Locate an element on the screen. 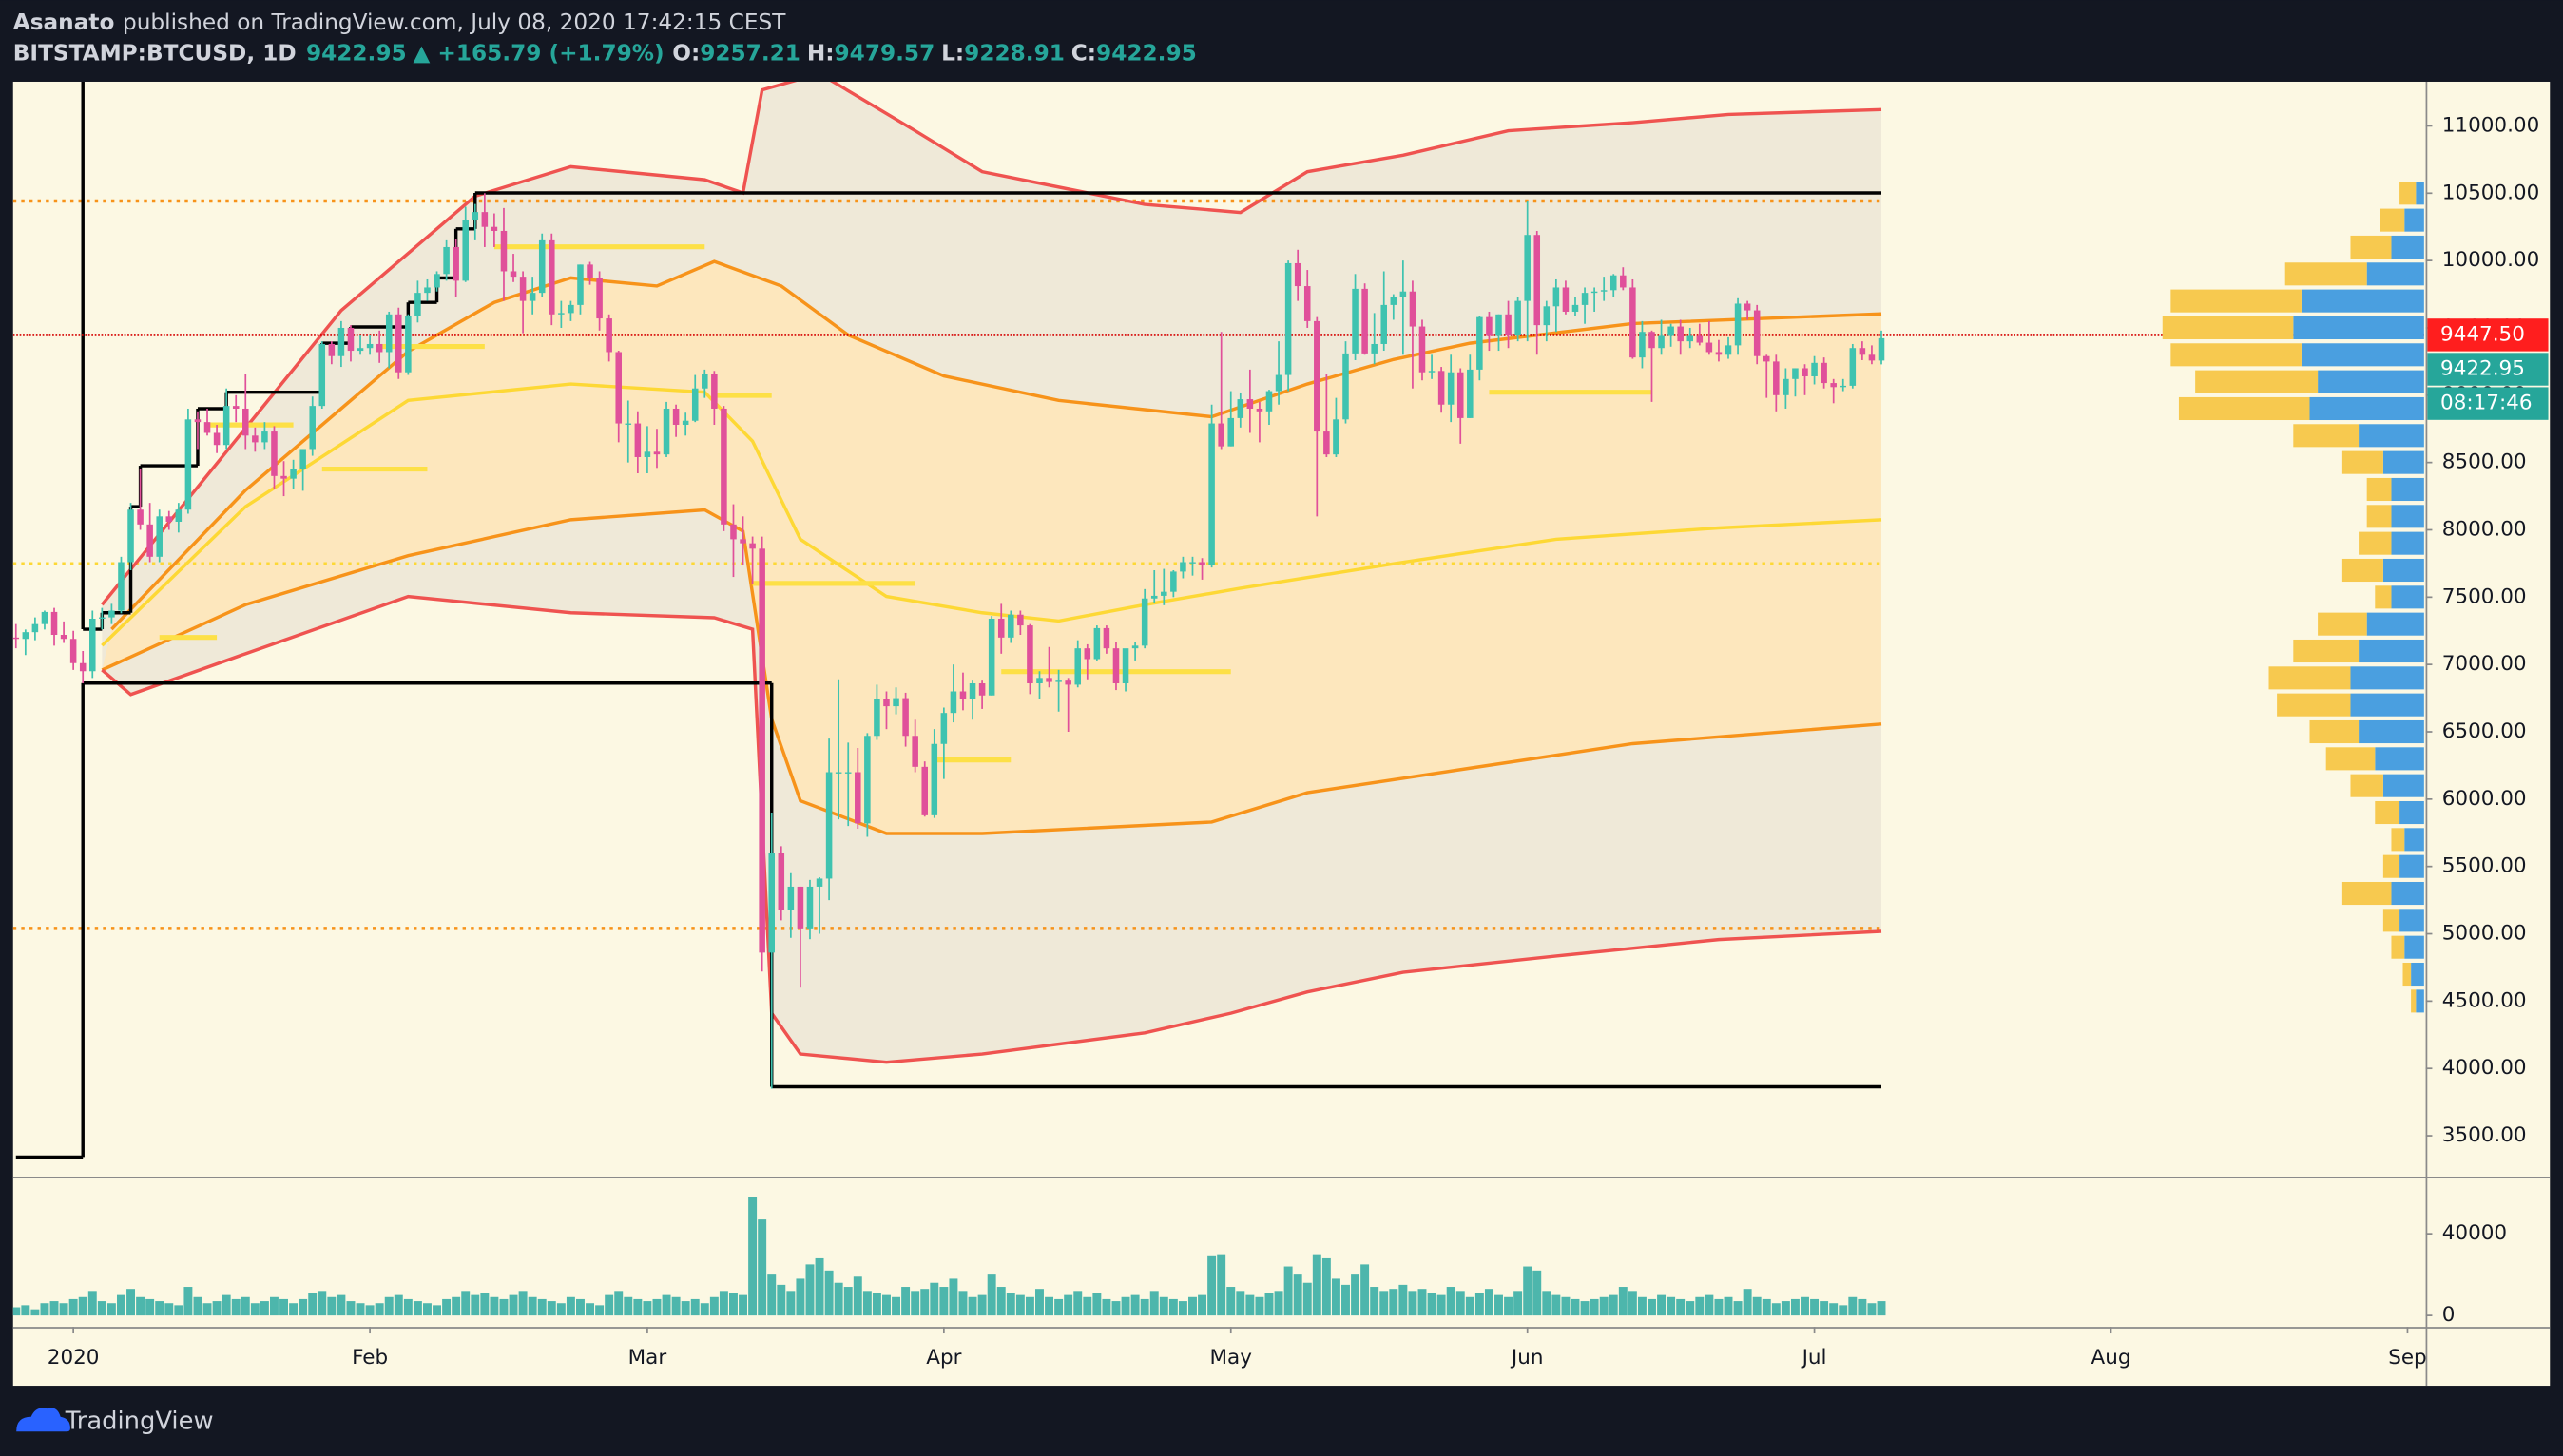  x-tick-label: 2020 is located at coordinates (74, 1358).